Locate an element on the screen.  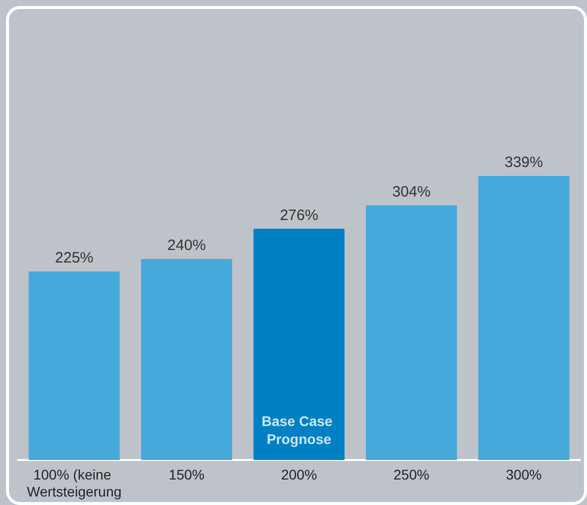
annotation: Base Case Prognose is located at coordinates (299, 430).